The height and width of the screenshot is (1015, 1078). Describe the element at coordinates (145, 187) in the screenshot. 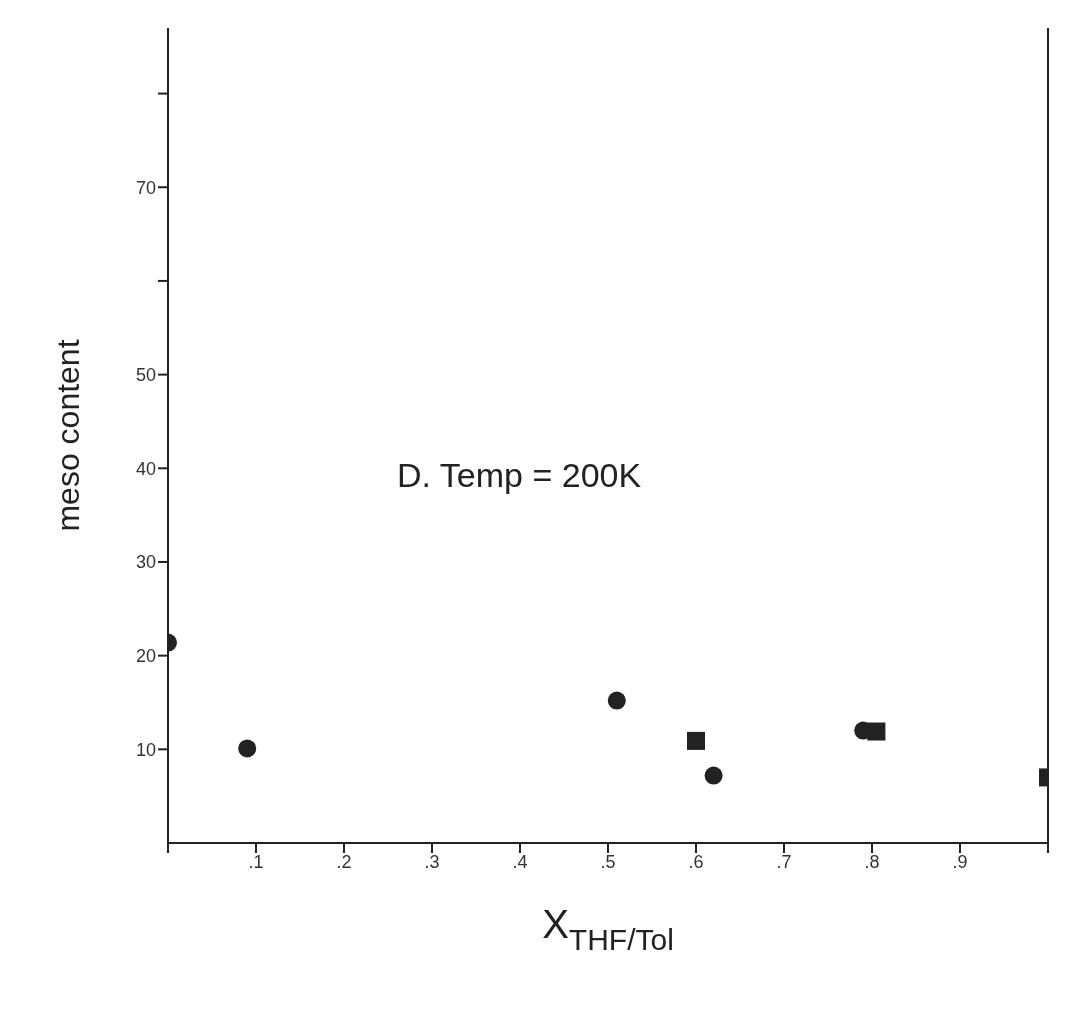

I see `y-tick-label: 70` at that location.